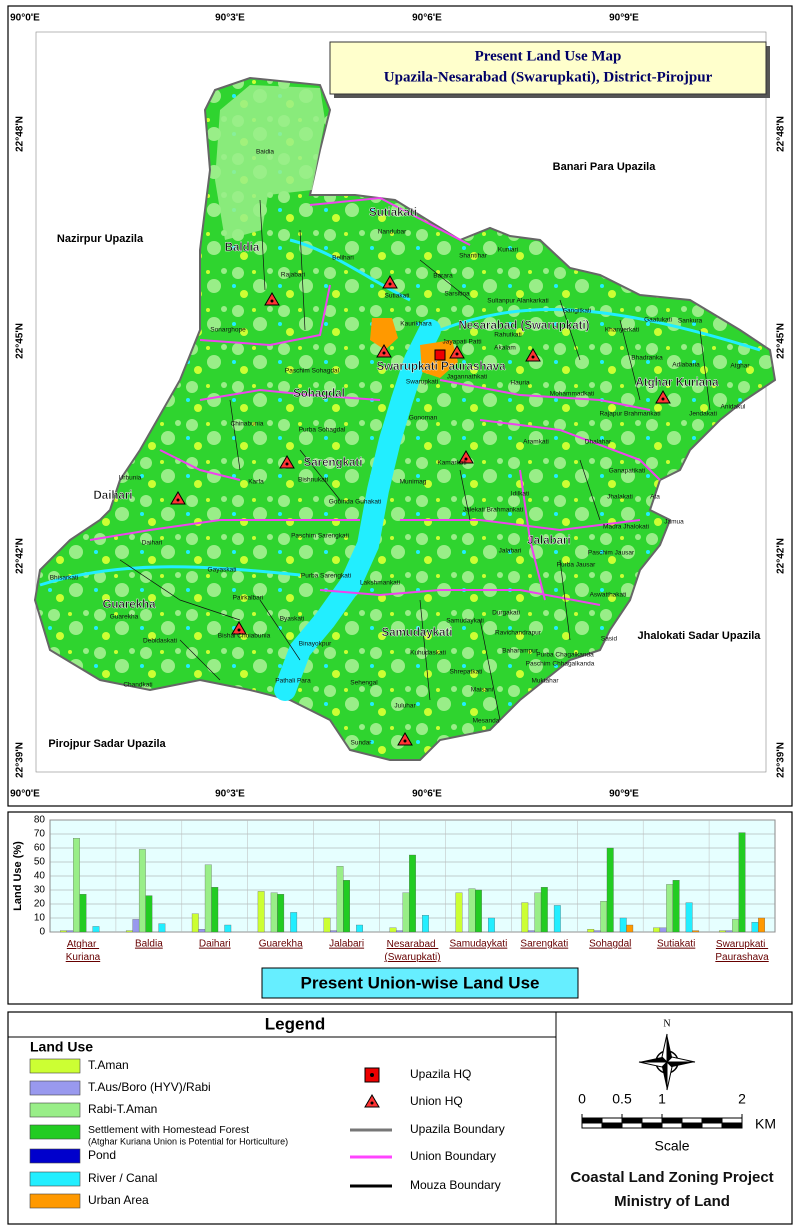 The height and width of the screenshot is (1230, 800). I want to click on mouza-label: Barara, so click(443, 276).